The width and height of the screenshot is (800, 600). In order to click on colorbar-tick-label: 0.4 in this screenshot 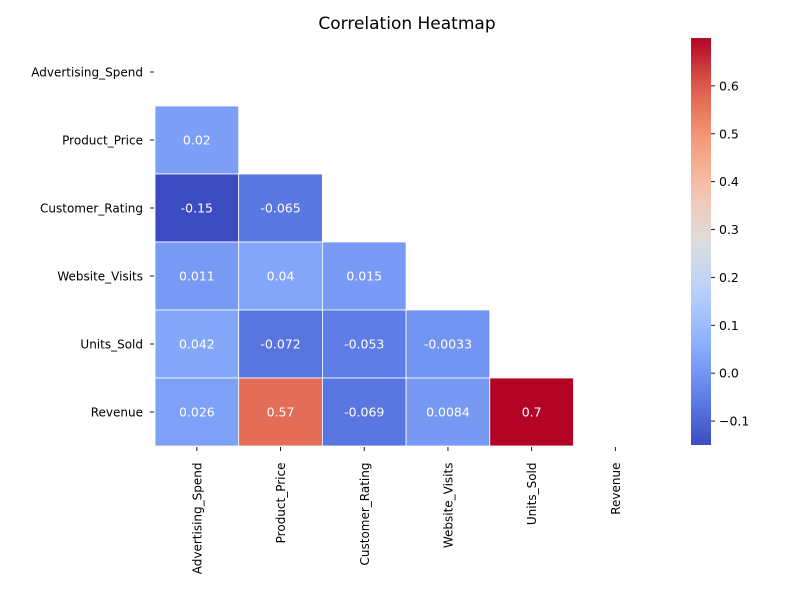, I will do `click(729, 181)`.